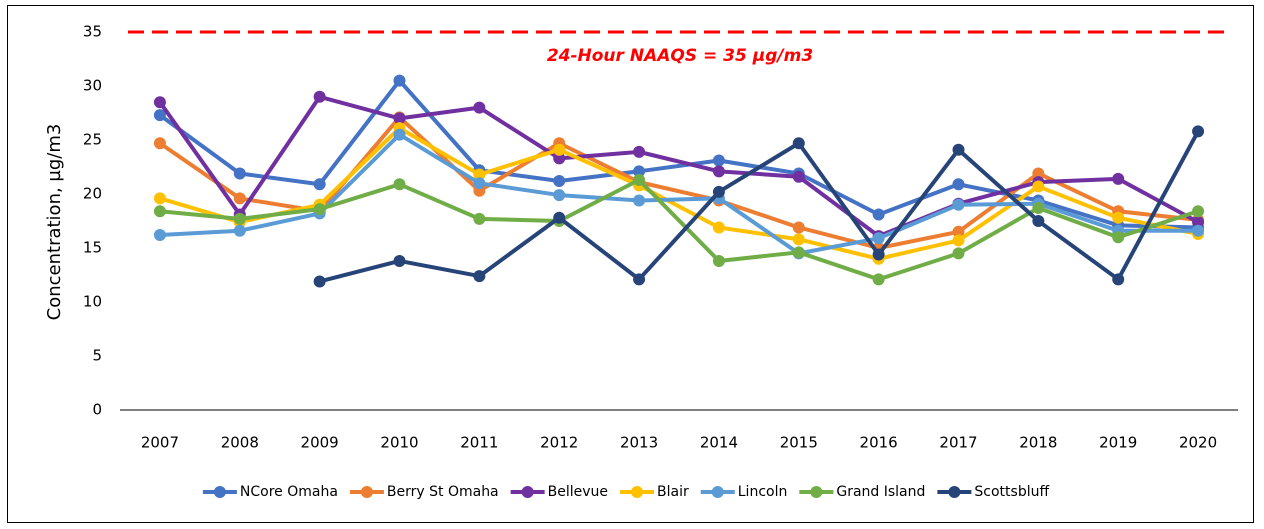  I want to click on legend-label: Bellevue, so click(578, 492).